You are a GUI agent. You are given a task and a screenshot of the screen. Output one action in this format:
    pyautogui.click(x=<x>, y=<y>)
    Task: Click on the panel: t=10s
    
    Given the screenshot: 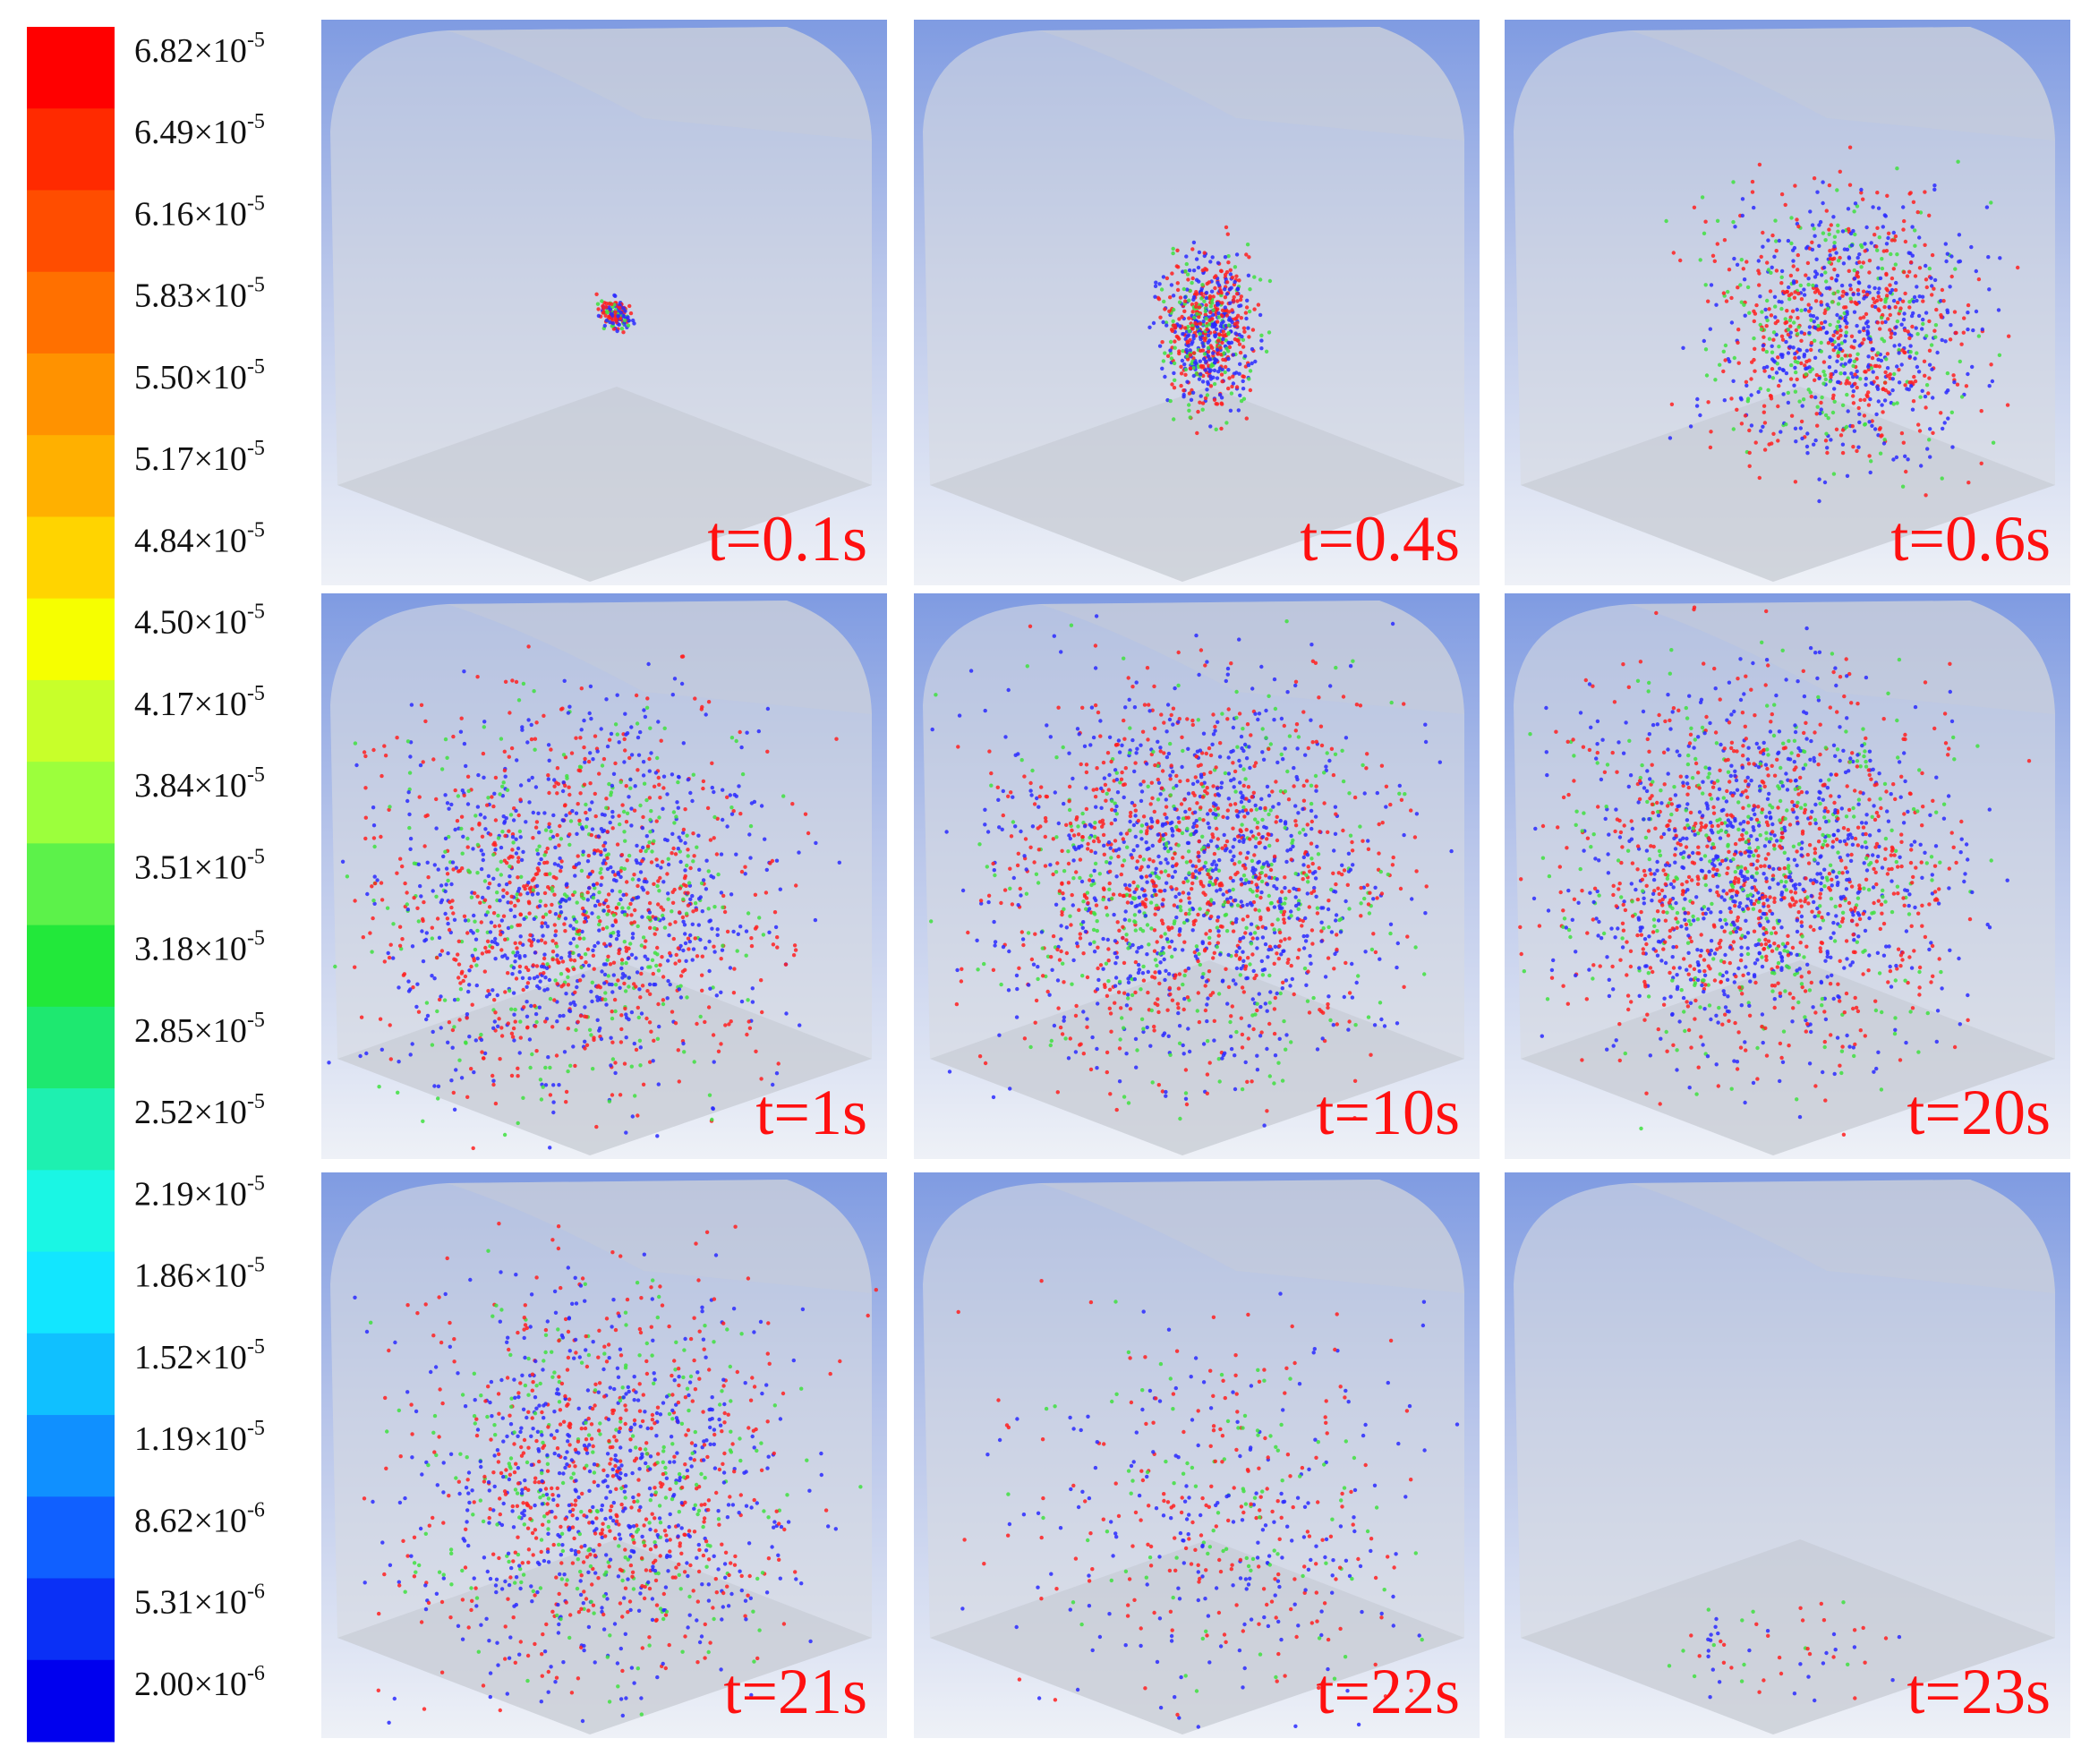 What is the action you would take?
    pyautogui.click(x=1197, y=876)
    